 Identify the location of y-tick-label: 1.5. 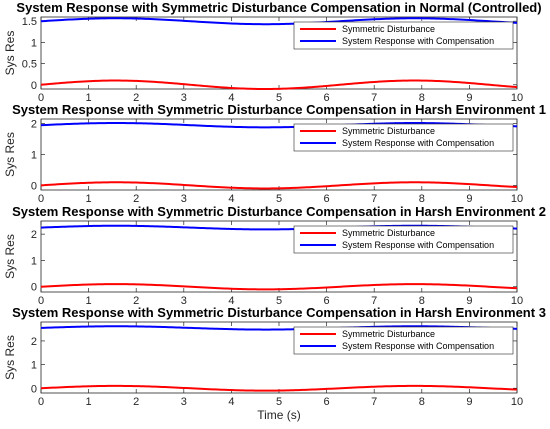
(29, 22).